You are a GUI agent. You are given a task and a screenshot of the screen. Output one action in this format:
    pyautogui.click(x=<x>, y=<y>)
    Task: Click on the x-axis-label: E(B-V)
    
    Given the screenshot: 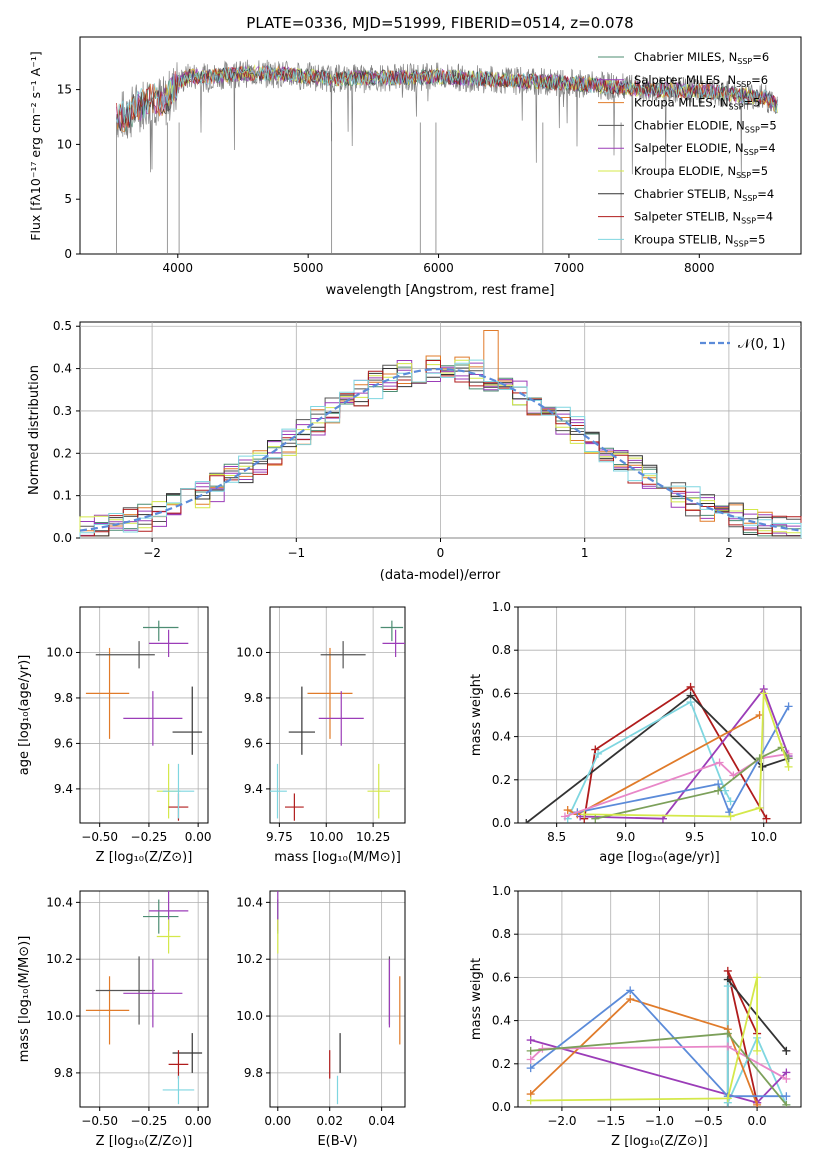 What is the action you would take?
    pyautogui.click(x=337, y=1141)
    